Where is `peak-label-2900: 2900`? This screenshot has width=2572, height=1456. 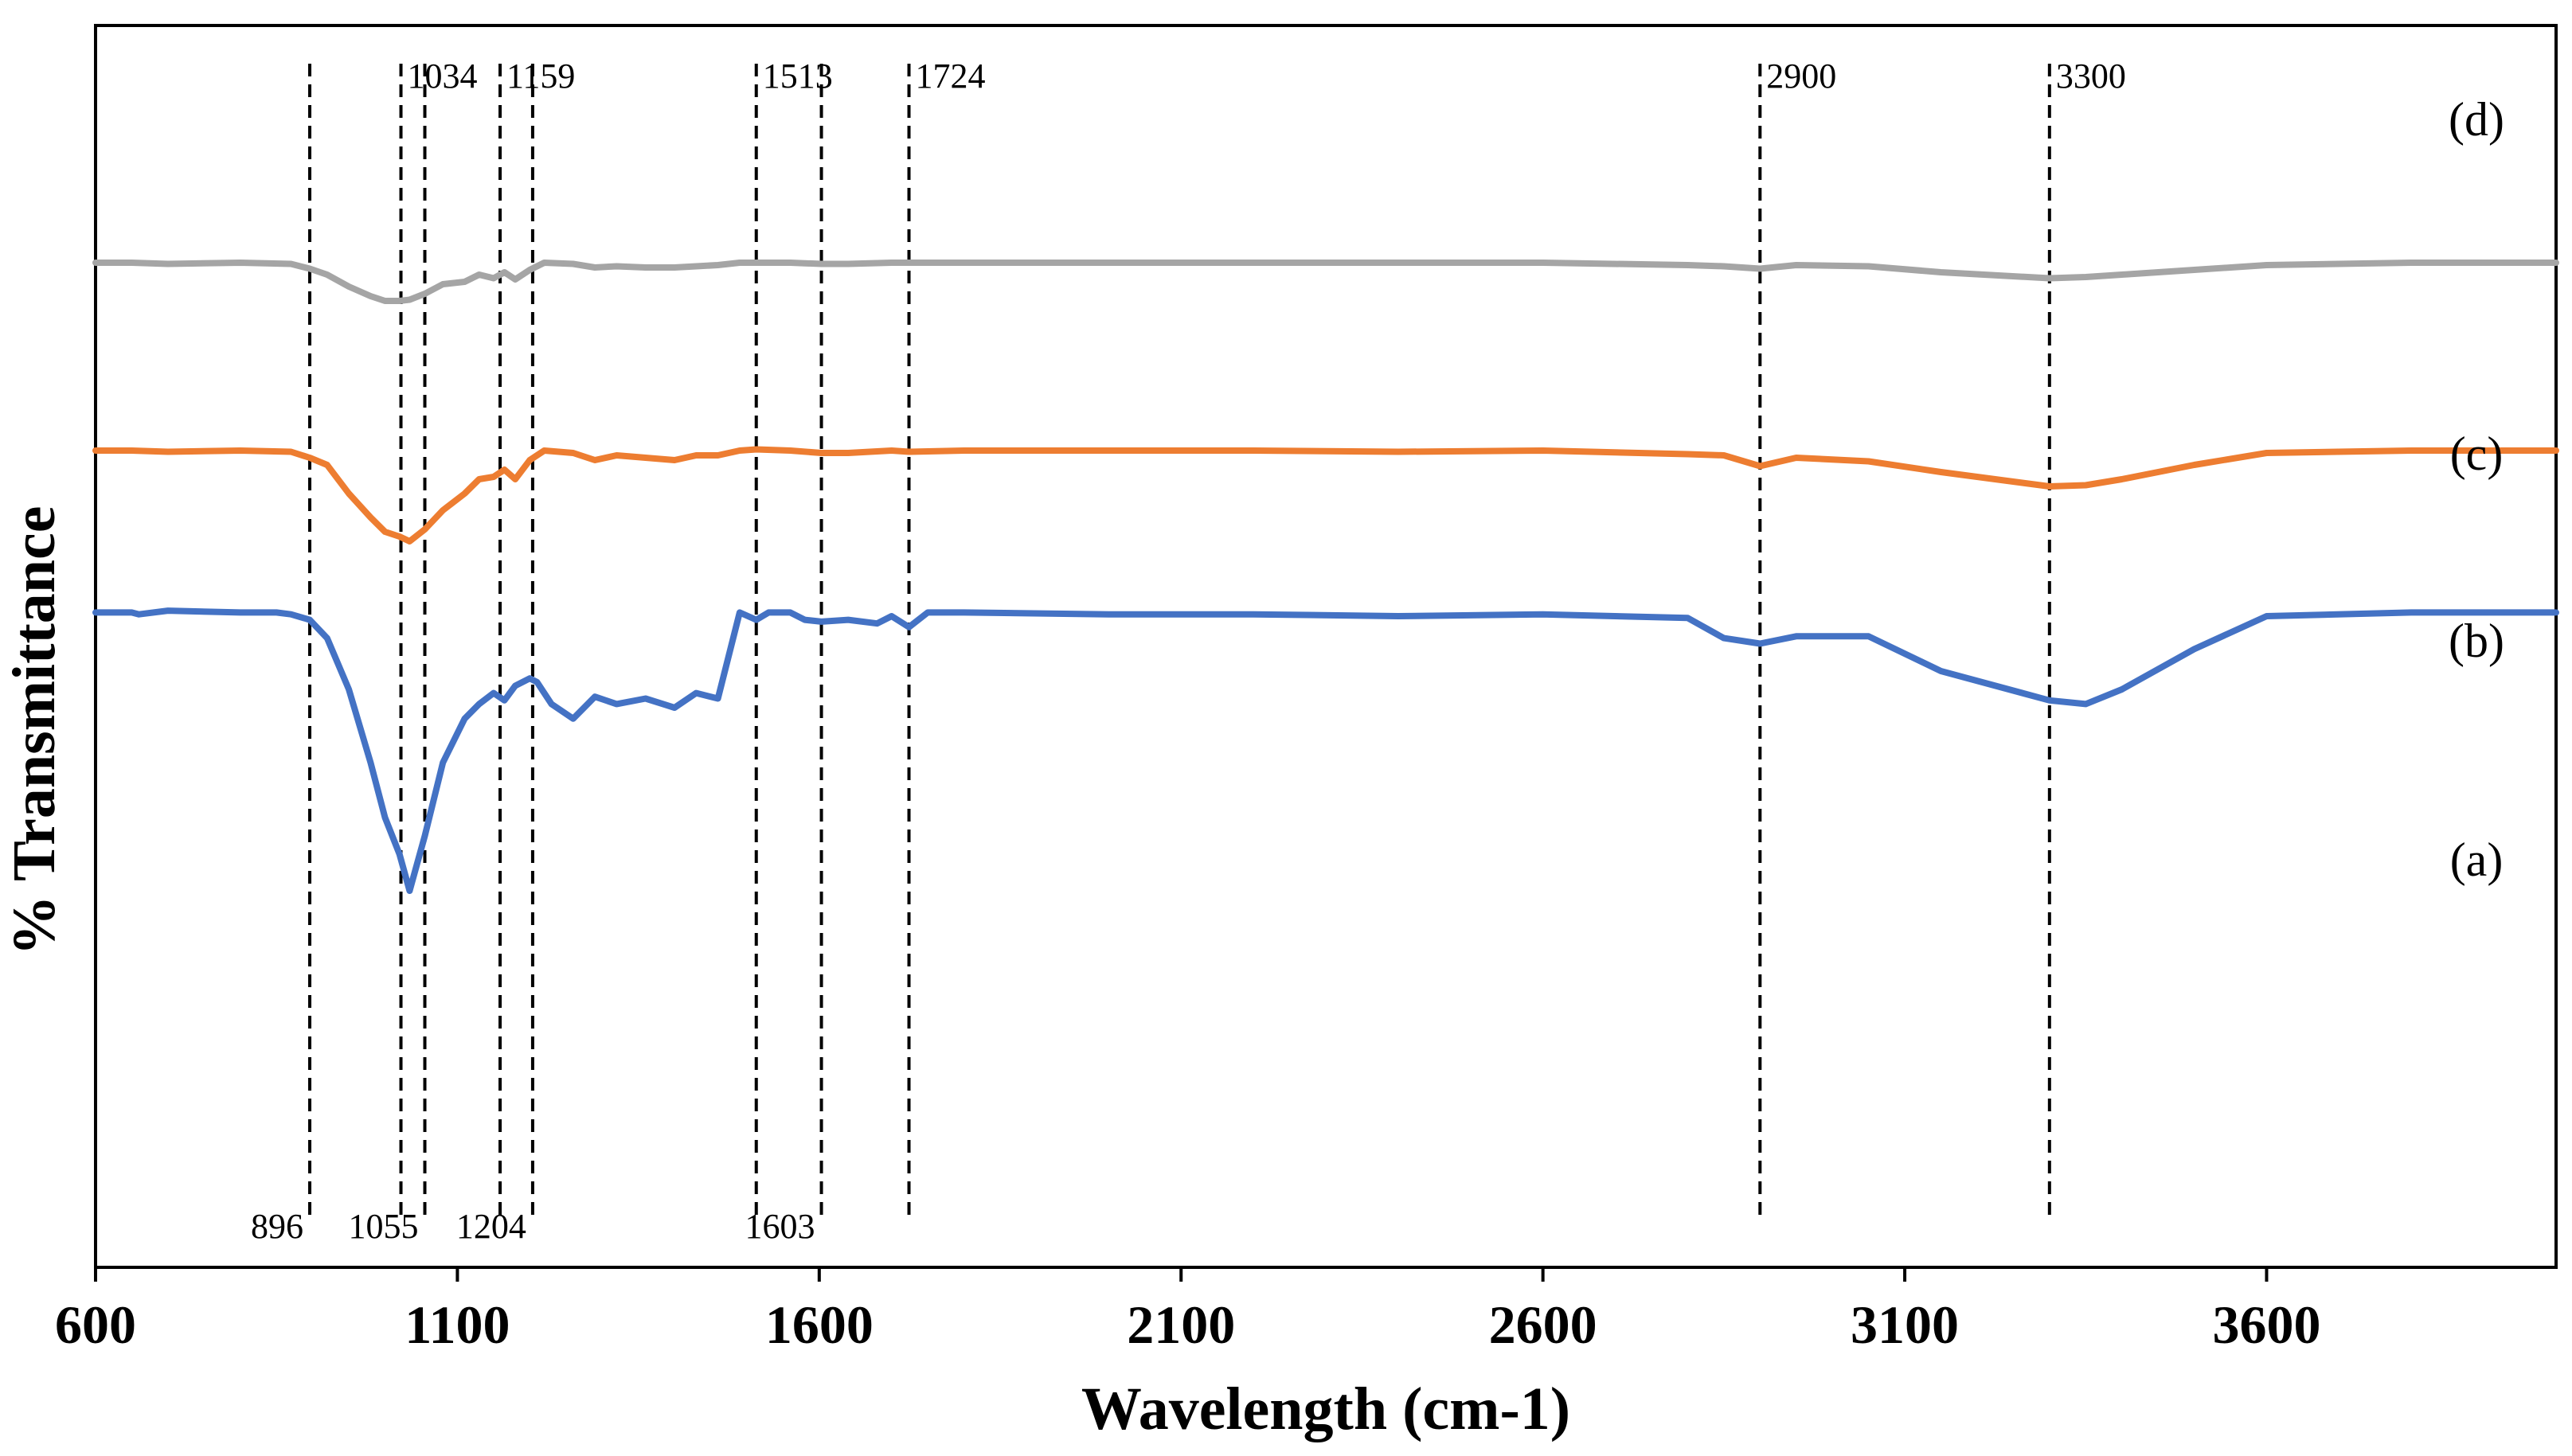
peak-label-2900: 2900 is located at coordinates (1801, 76).